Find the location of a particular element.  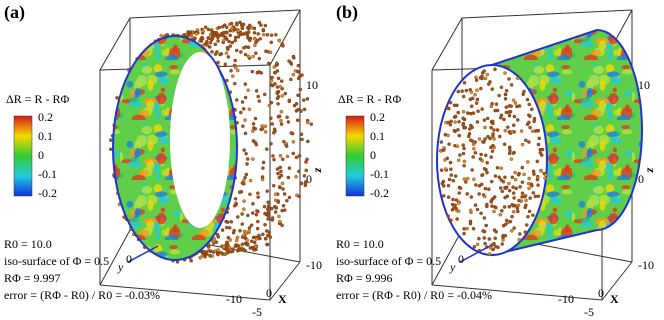

colorbar-tick: 0.1 is located at coordinates (377, 136).